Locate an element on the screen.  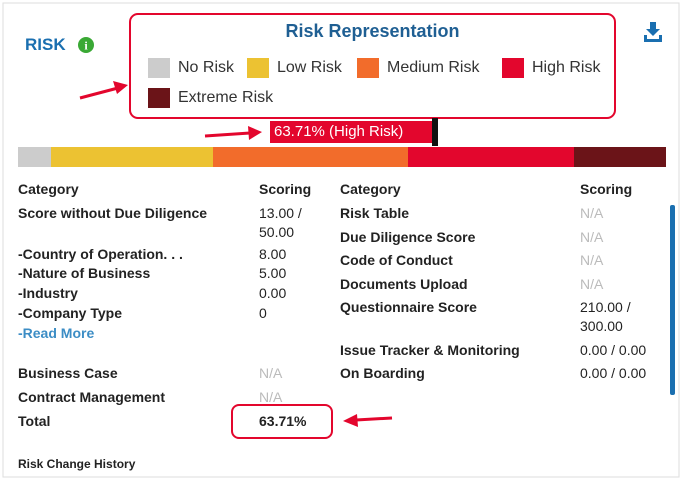
score: 13.00 / 50.00 is located at coordinates (280, 222).